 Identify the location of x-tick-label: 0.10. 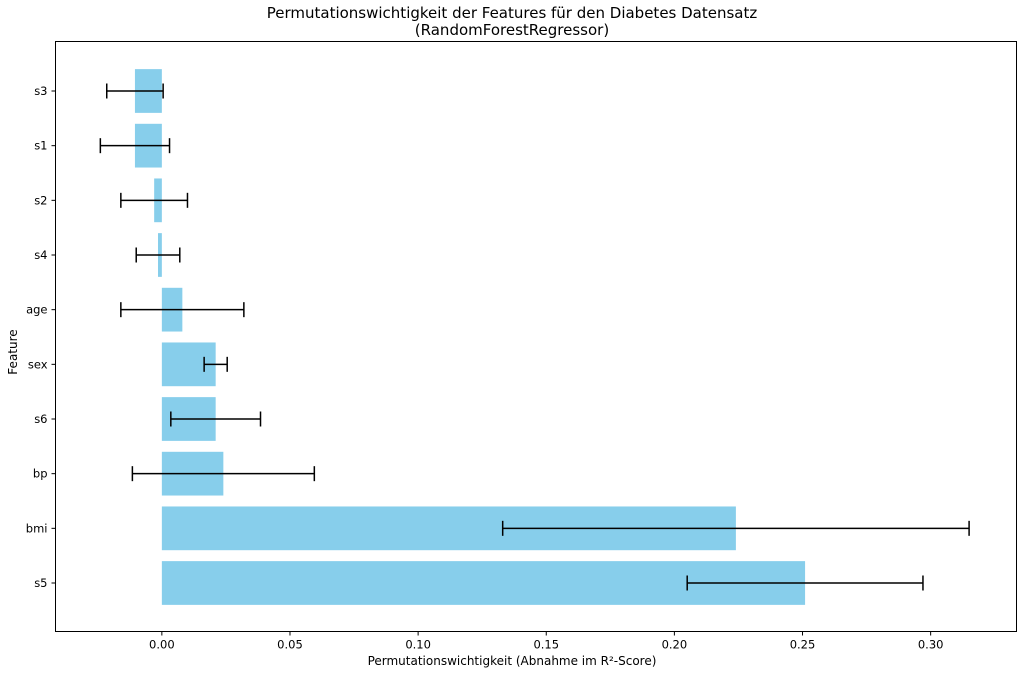
(418, 645).